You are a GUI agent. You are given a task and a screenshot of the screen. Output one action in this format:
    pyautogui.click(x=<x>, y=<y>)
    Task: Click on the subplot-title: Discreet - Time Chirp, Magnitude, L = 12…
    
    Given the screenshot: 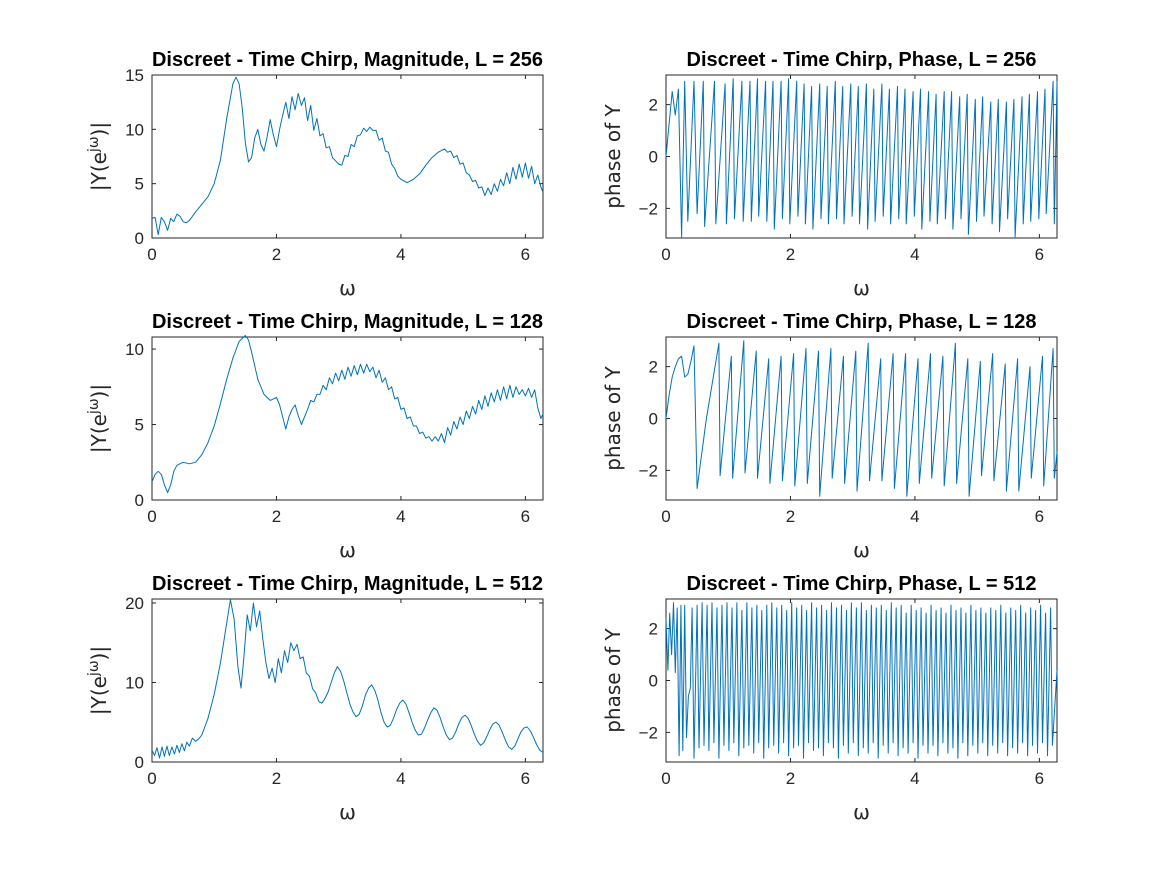 What is the action you would take?
    pyautogui.click(x=347, y=322)
    